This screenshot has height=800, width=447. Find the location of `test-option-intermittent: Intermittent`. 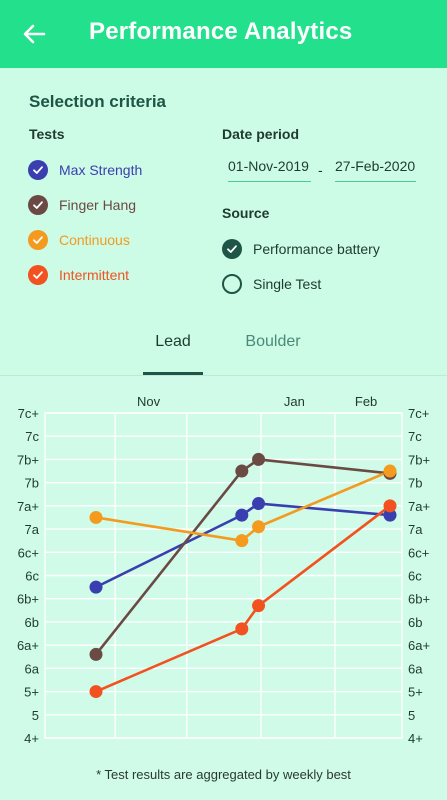

test-option-intermittent: Intermittent is located at coordinates (78, 275).